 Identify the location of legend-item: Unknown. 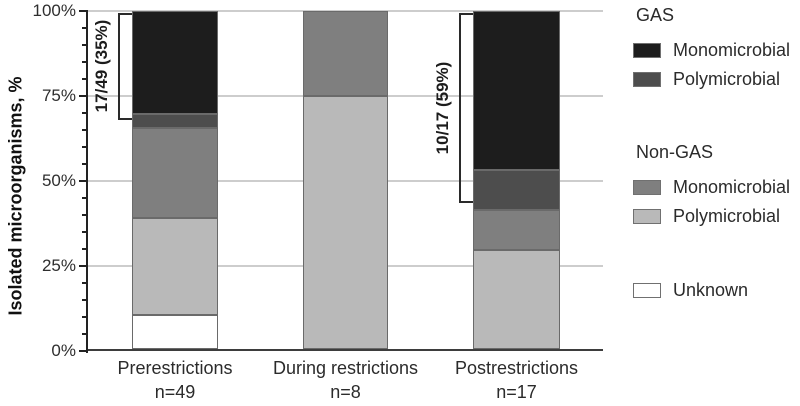
(690, 290).